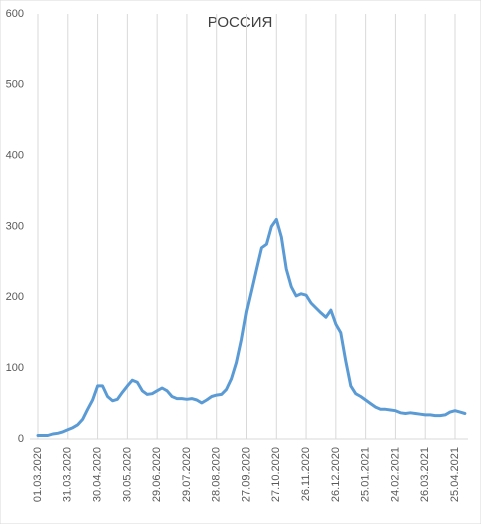  I want to click on x-tick-label: 01.03.2020, so click(38, 474).